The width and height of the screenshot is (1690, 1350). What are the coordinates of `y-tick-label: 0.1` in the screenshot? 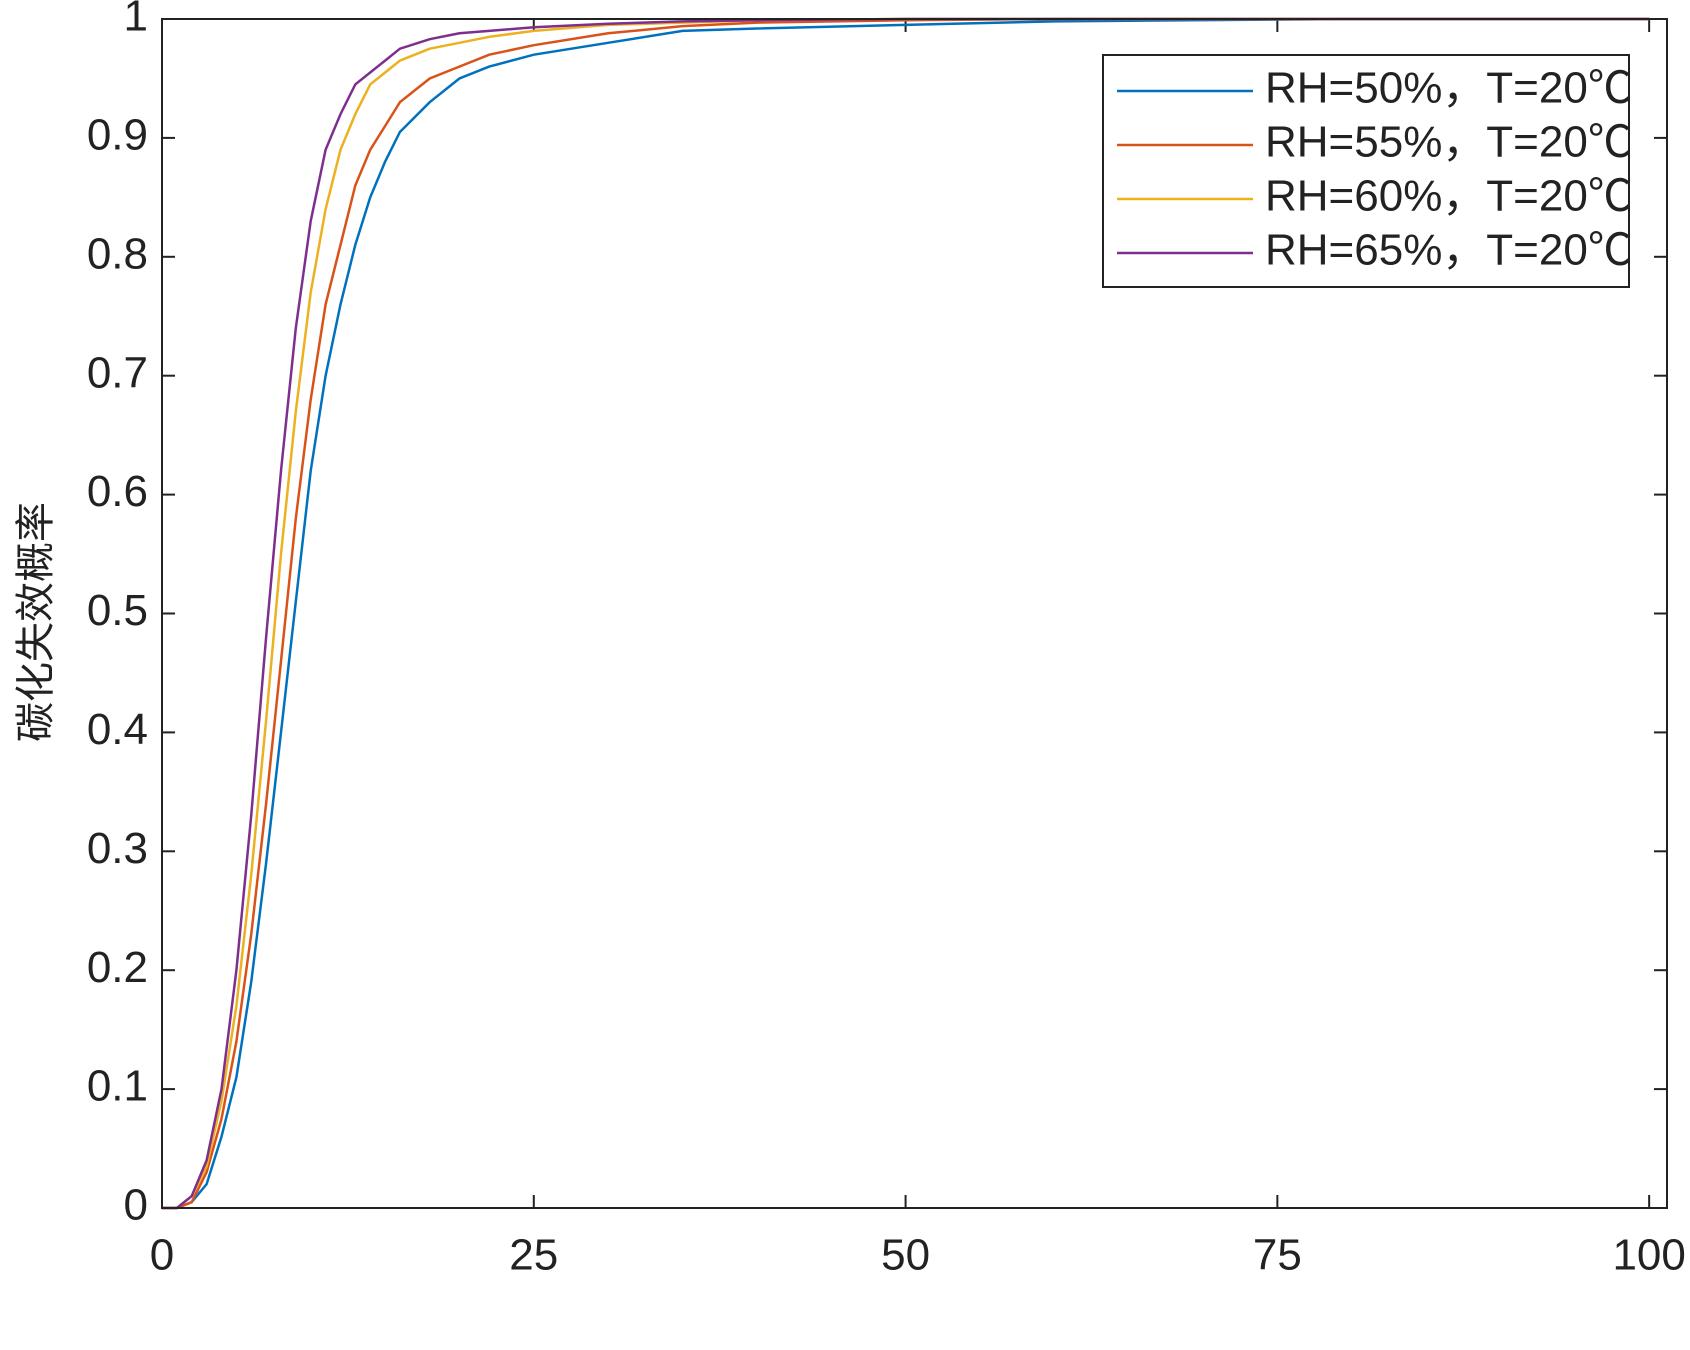 It's located at (117, 1086).